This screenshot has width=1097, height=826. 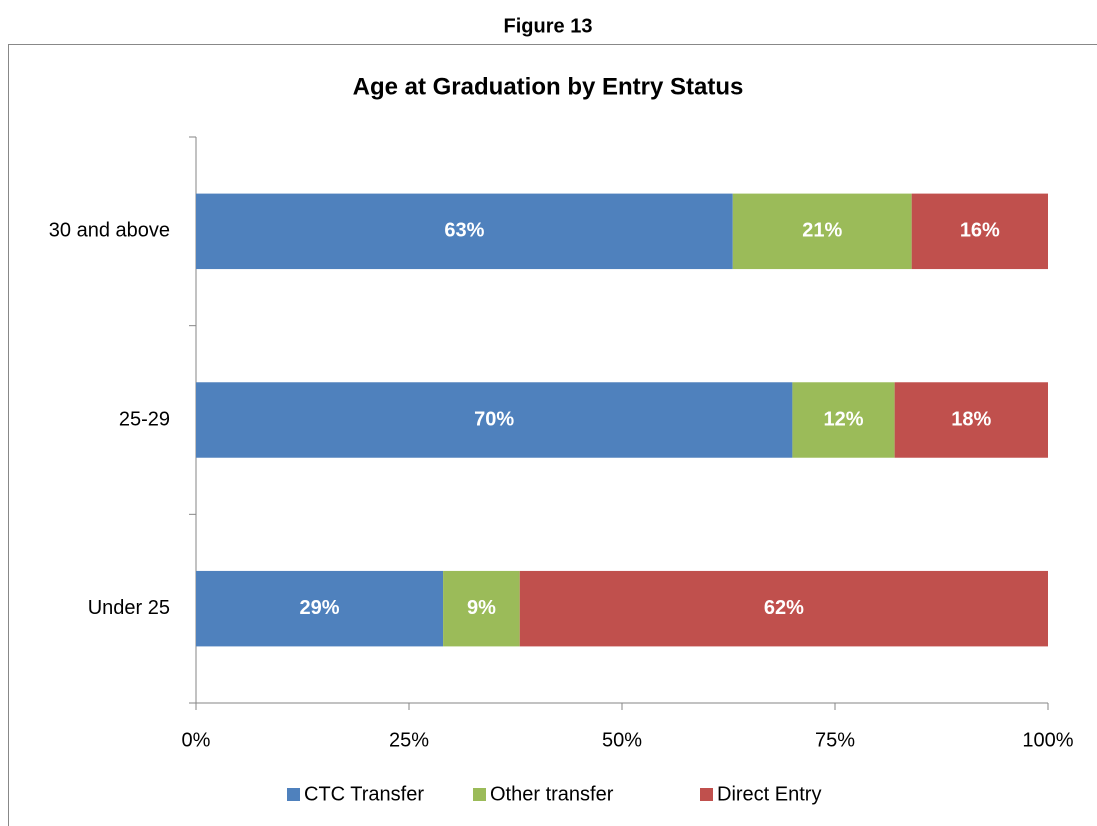 I want to click on value-label: 9%, so click(x=481, y=608).